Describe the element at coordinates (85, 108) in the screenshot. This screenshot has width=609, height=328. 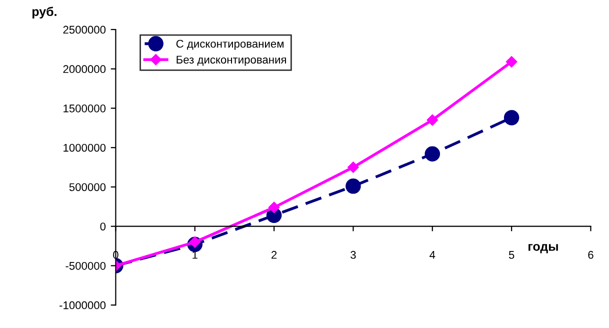
I see `y-tick-label: 1500000` at that location.